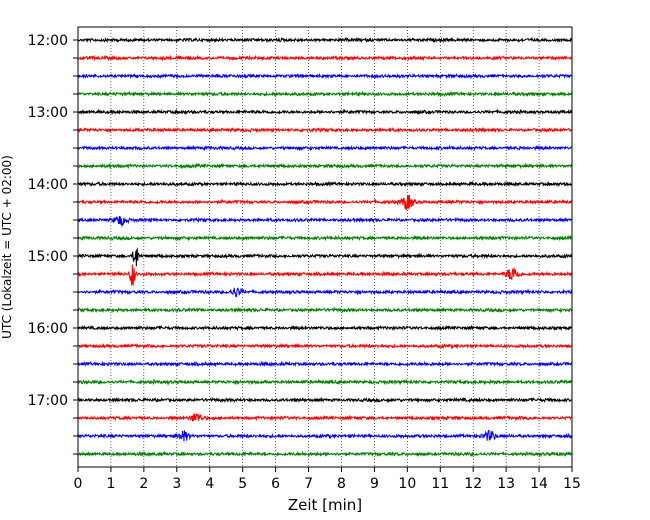 This screenshot has width=650, height=520. What do you see at coordinates (110, 484) in the screenshot?
I see `x-tick-label: 1` at bounding box center [110, 484].